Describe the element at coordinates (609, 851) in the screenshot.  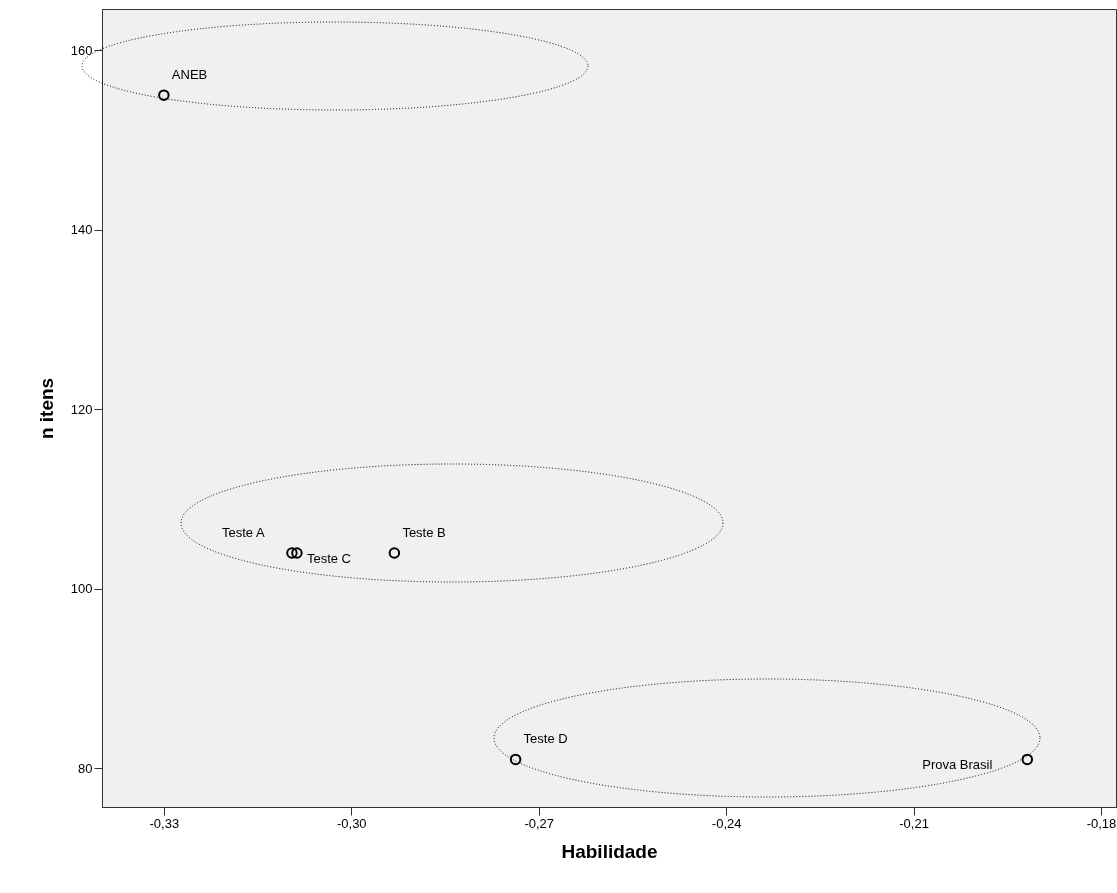
I see `x-axis-title: Habilidade` at that location.